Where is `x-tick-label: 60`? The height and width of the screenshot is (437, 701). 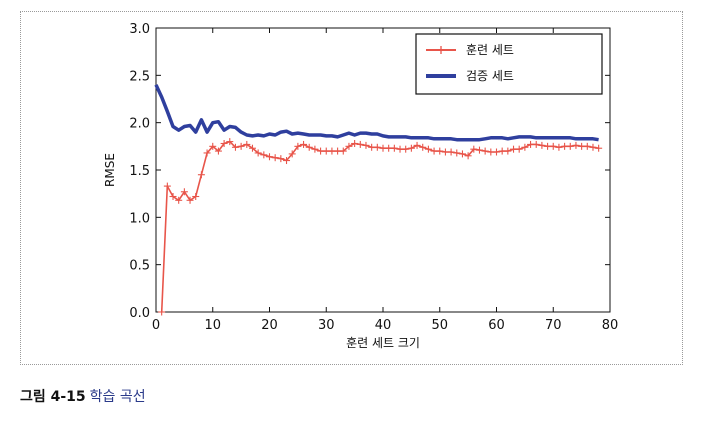 x-tick-label: 60 is located at coordinates (496, 325).